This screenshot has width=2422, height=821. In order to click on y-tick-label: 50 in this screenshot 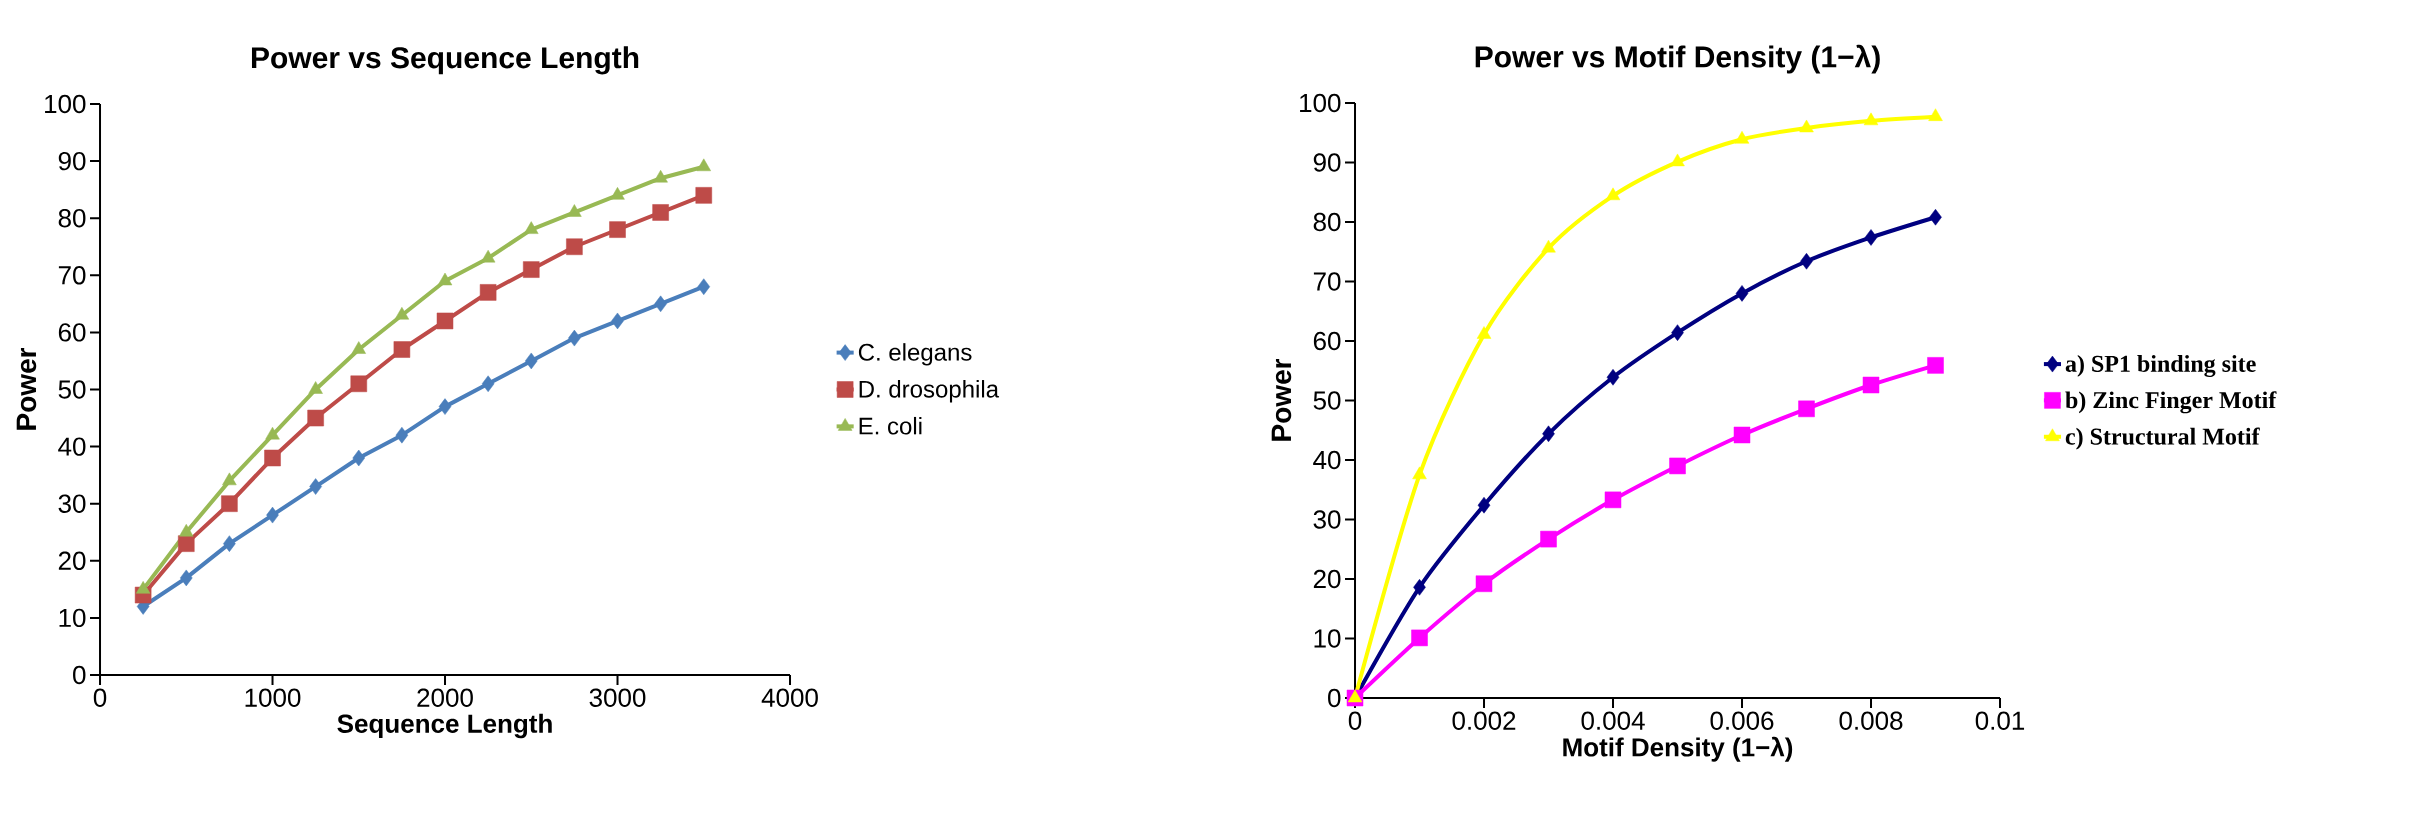, I will do `click(1327, 400)`.